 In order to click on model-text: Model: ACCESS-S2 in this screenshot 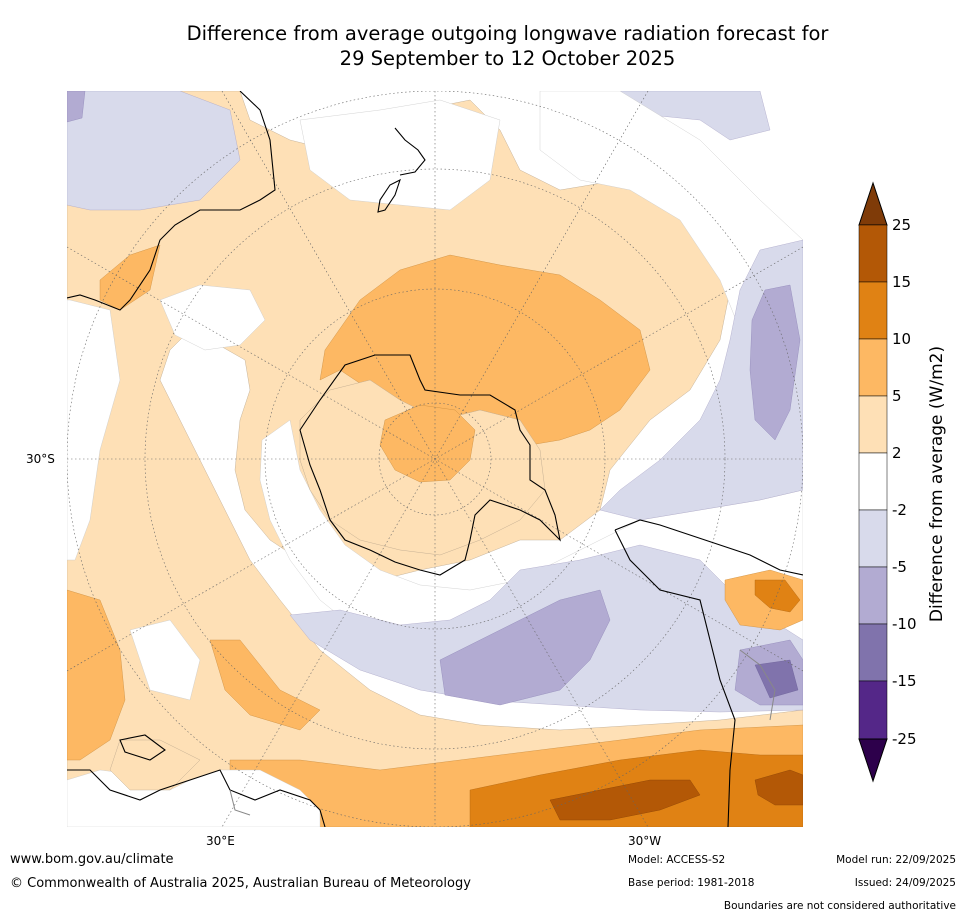, I will do `click(677, 860)`.